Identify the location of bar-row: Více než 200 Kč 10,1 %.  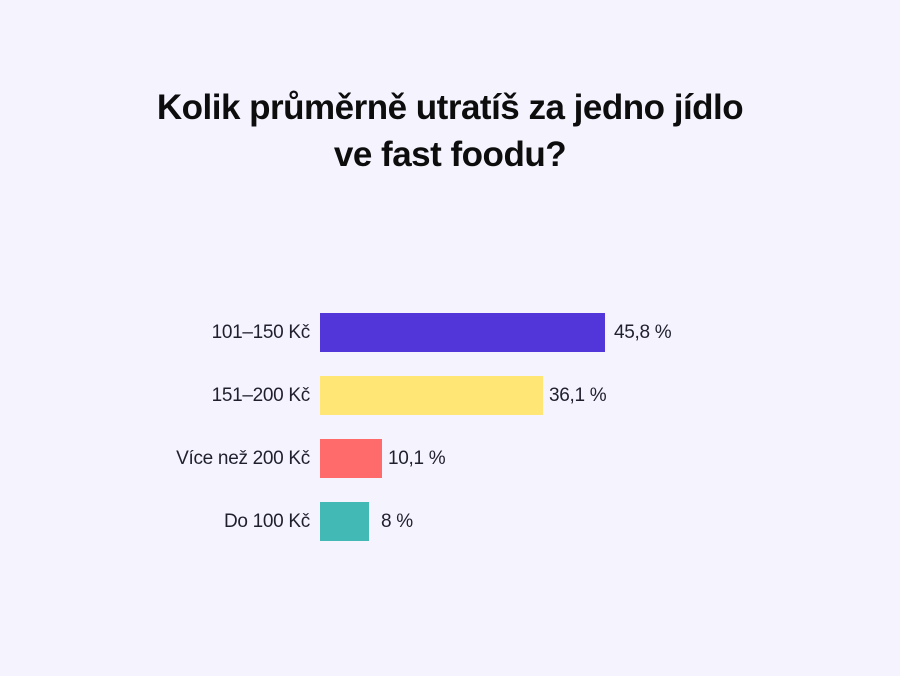
(450, 458).